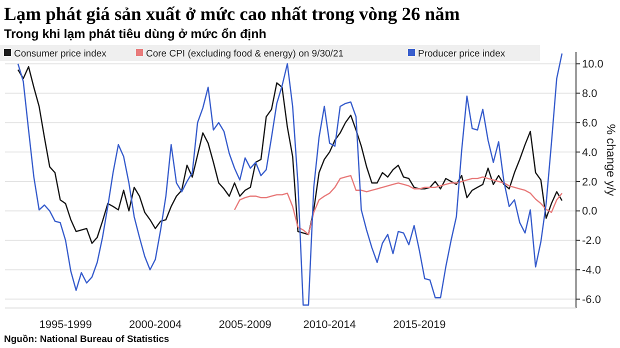 This screenshot has height=348, width=620. I want to click on y-tick-label: -6.0, so click(591, 300).